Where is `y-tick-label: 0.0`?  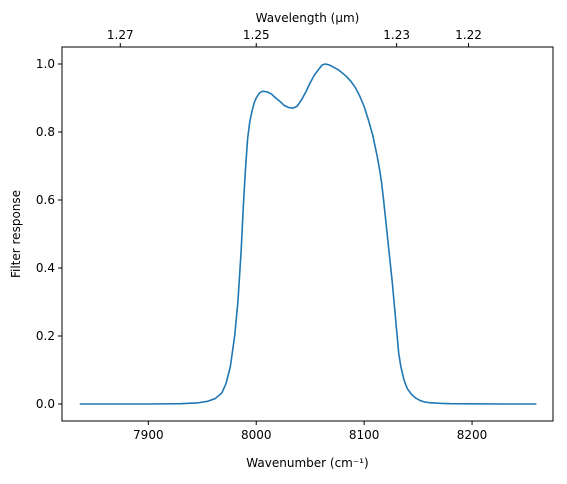 y-tick-label: 0.0 is located at coordinates (45, 404).